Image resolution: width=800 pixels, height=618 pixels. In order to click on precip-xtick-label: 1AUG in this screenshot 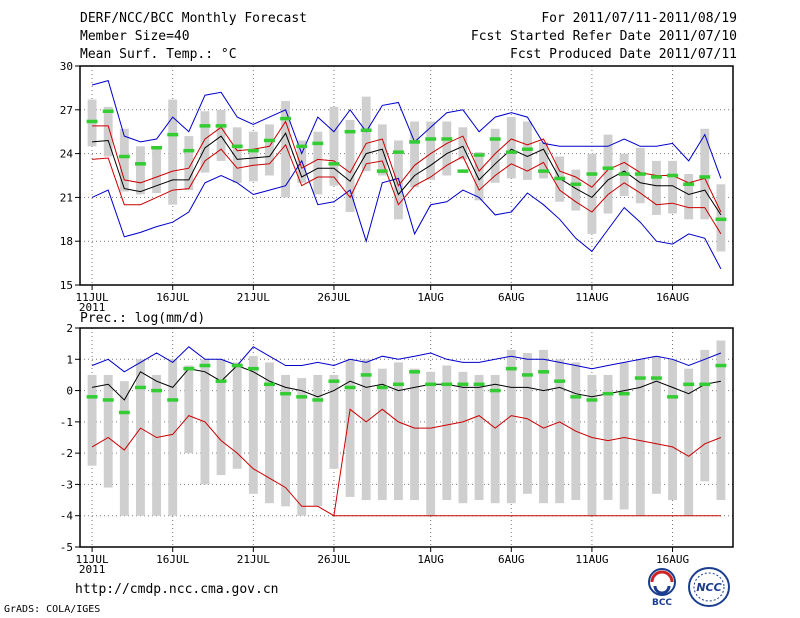, I will do `click(430, 559)`.